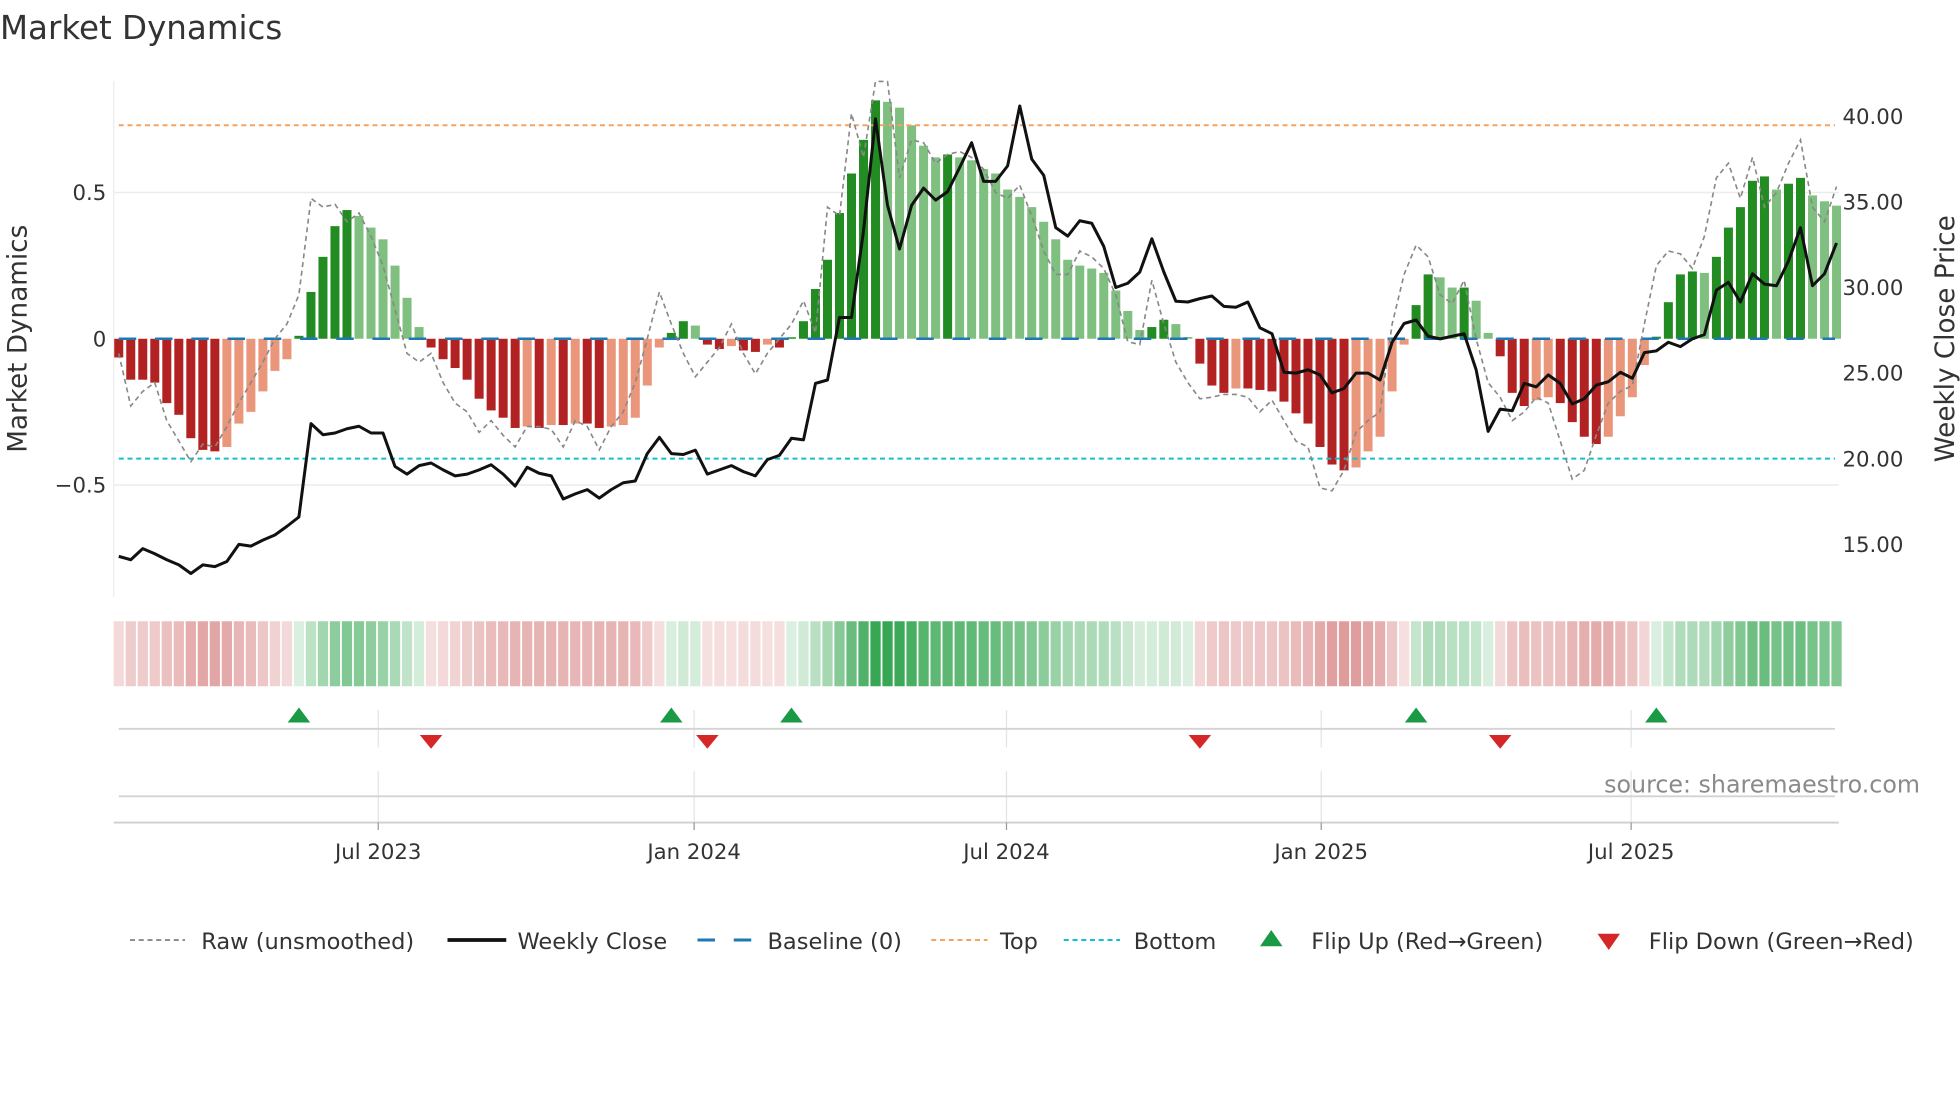 The height and width of the screenshot is (1102, 1960). What do you see at coordinates (557, 942) in the screenshot?
I see `legend-item-close: Weekly Close` at bounding box center [557, 942].